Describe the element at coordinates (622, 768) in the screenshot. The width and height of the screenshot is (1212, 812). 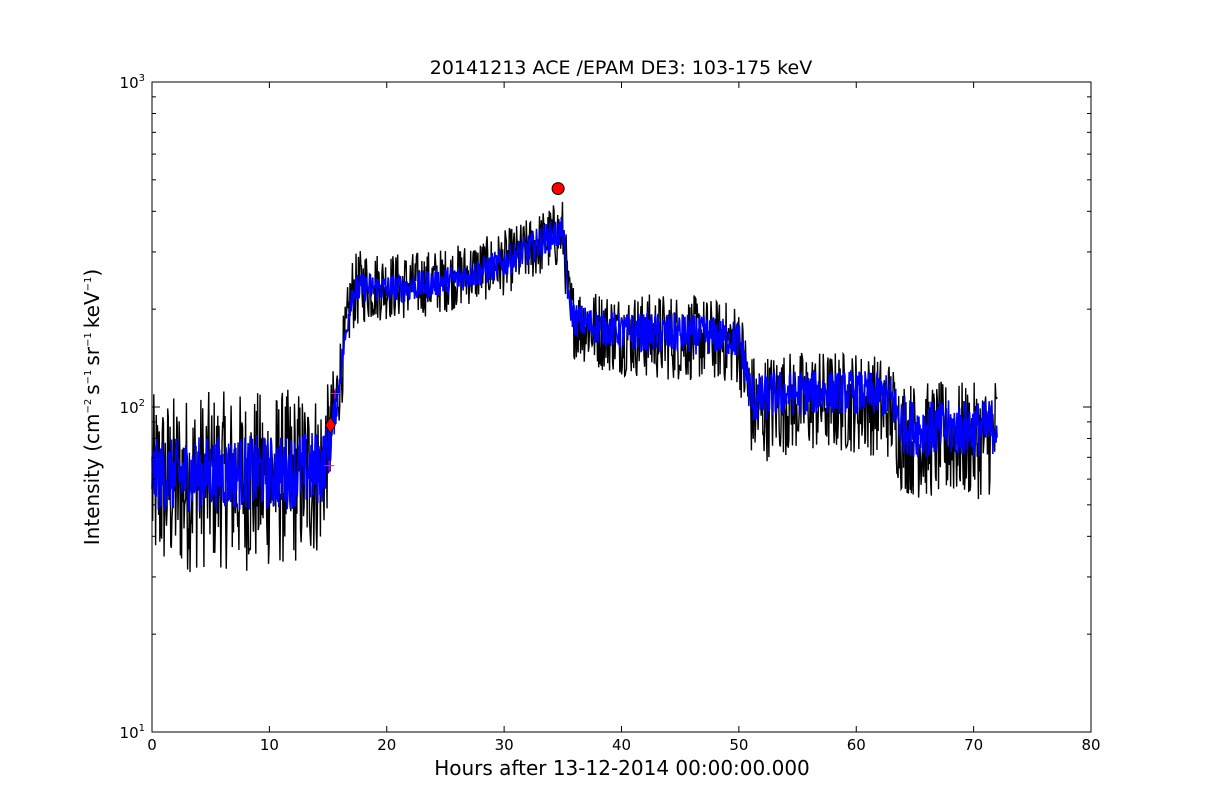
I see `x-axis-label: Hours after 13-12-2014 00:00:00.000` at that location.